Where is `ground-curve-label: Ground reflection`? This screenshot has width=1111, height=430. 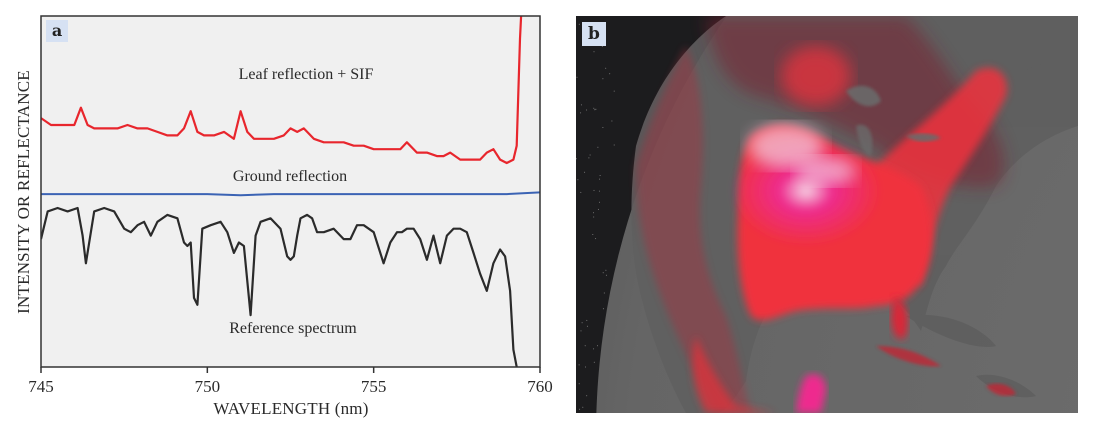 ground-curve-label: Ground reflection is located at coordinates (290, 176).